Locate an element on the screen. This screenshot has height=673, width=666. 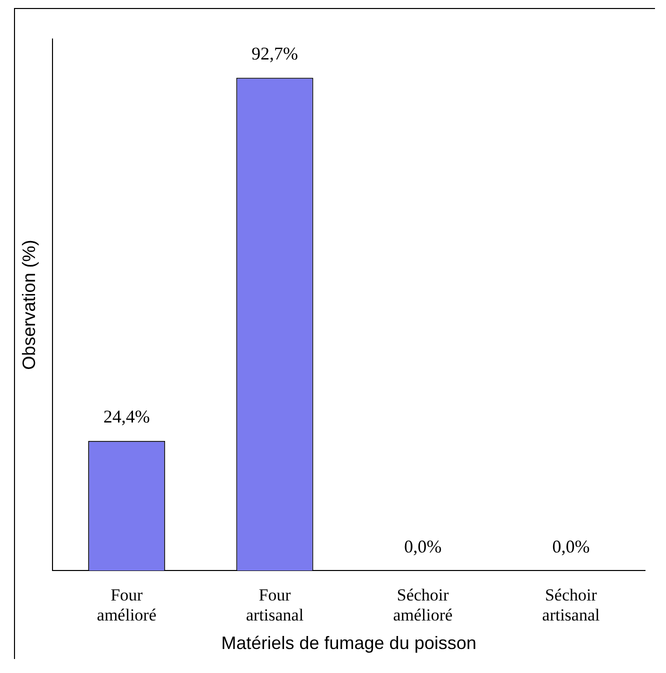
data-label: 24,4% is located at coordinates (126, 416).